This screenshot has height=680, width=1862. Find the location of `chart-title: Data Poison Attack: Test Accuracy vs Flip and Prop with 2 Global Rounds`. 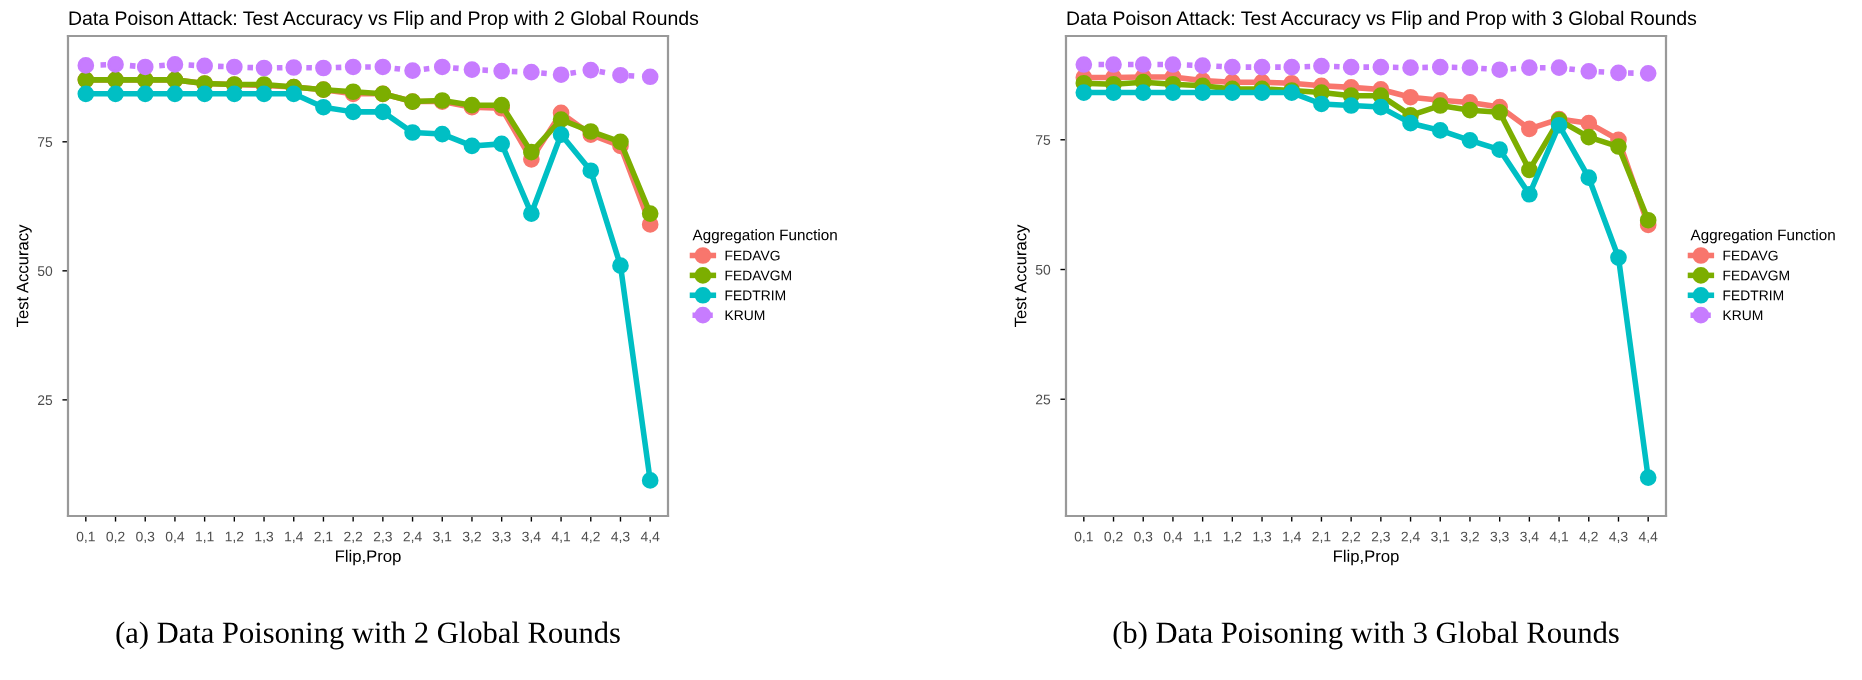

chart-title: Data Poison Attack: Test Accuracy vs Flip and Prop with 2 Global Rounds is located at coordinates (384, 19).